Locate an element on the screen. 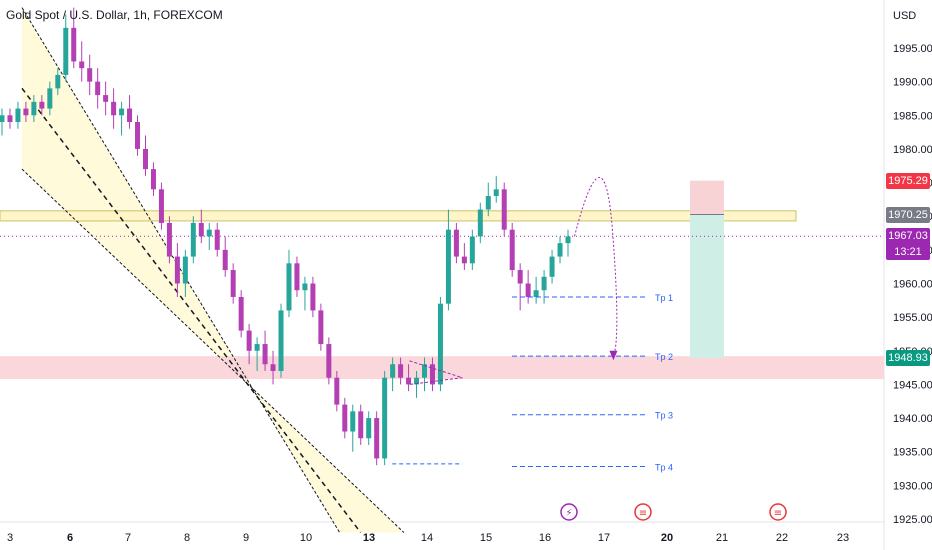 Image resolution: width=932 pixels, height=550 pixels. price-tag-gray: 1970.25 is located at coordinates (908, 214).